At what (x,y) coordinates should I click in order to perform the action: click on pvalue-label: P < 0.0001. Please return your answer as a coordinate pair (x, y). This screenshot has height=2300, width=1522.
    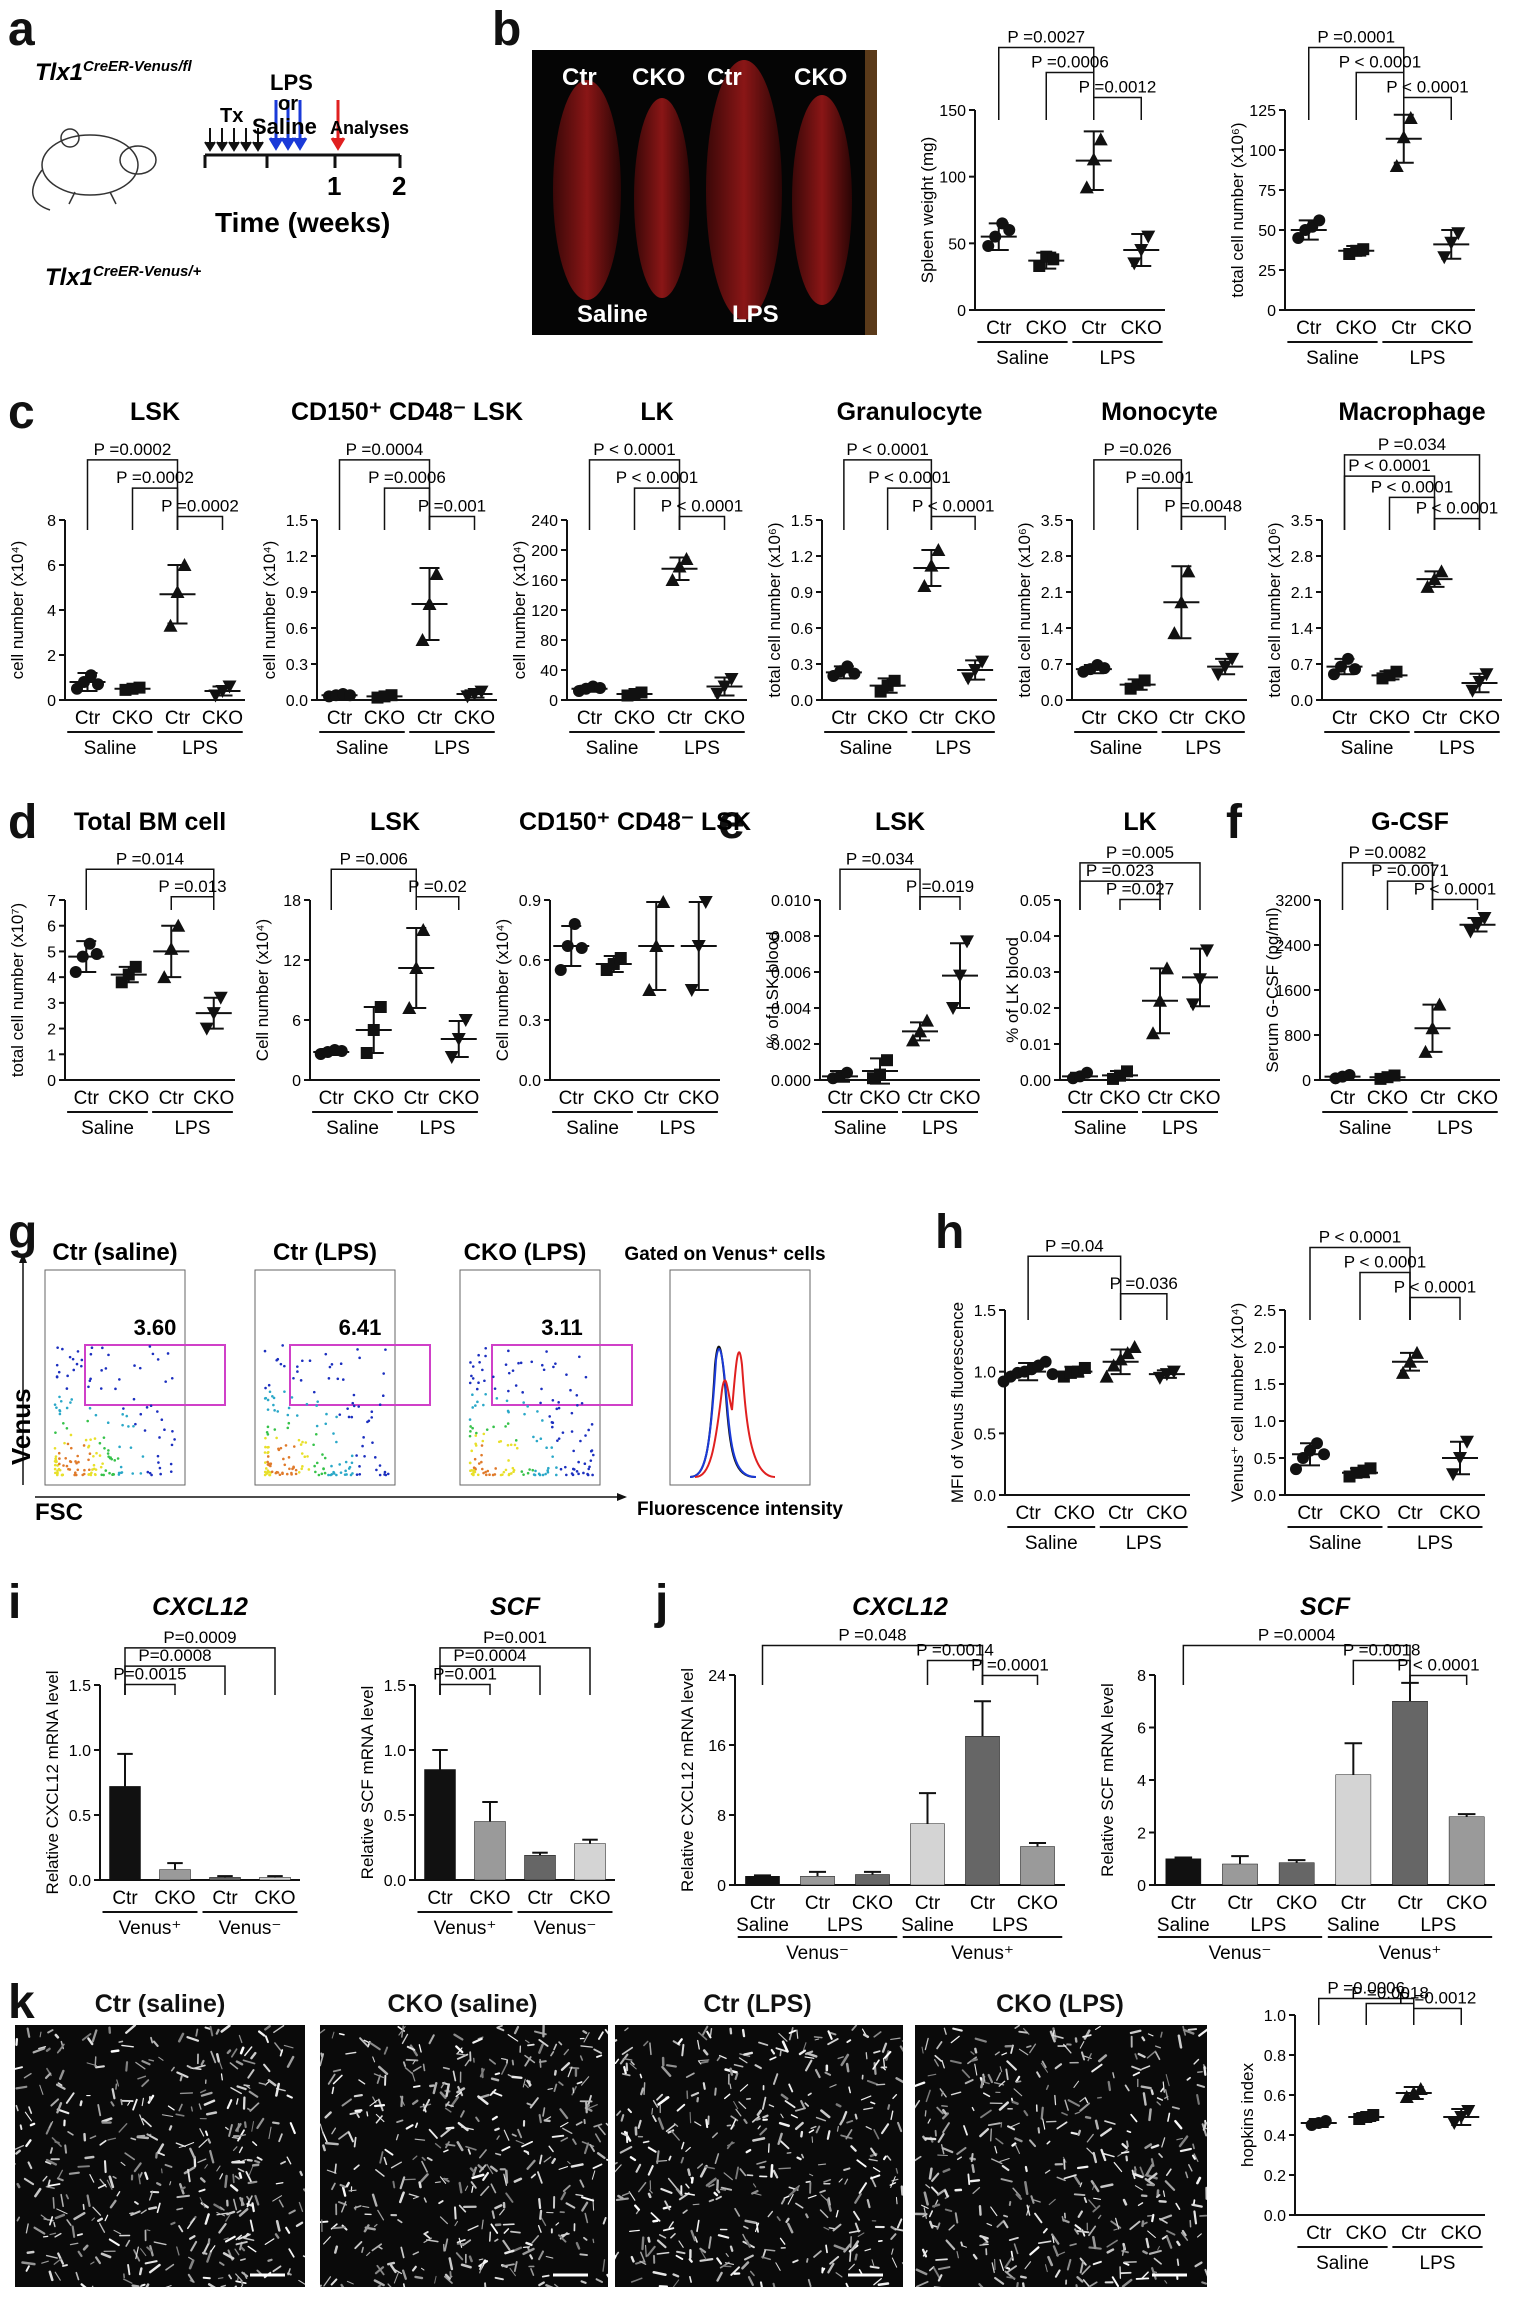
    Looking at the image, I should click on (1389, 465).